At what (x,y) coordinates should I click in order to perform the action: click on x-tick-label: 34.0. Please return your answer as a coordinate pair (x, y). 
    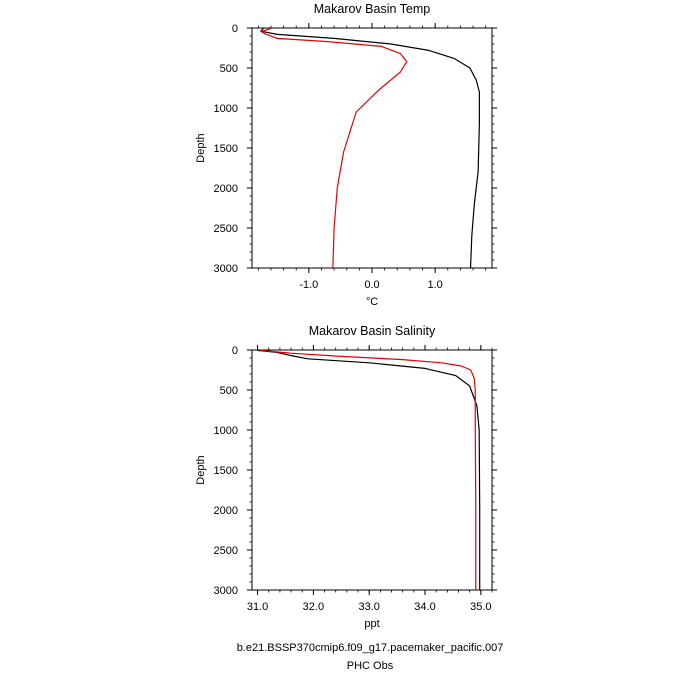
    Looking at the image, I should click on (424, 607).